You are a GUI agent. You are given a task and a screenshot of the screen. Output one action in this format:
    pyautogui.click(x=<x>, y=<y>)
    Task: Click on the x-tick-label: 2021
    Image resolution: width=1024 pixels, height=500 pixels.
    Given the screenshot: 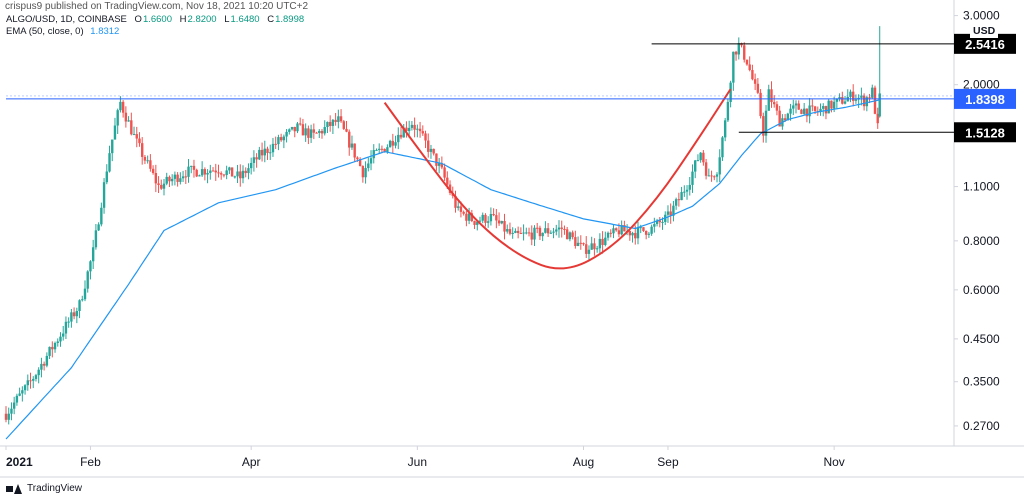 What is the action you would take?
    pyautogui.click(x=19, y=462)
    